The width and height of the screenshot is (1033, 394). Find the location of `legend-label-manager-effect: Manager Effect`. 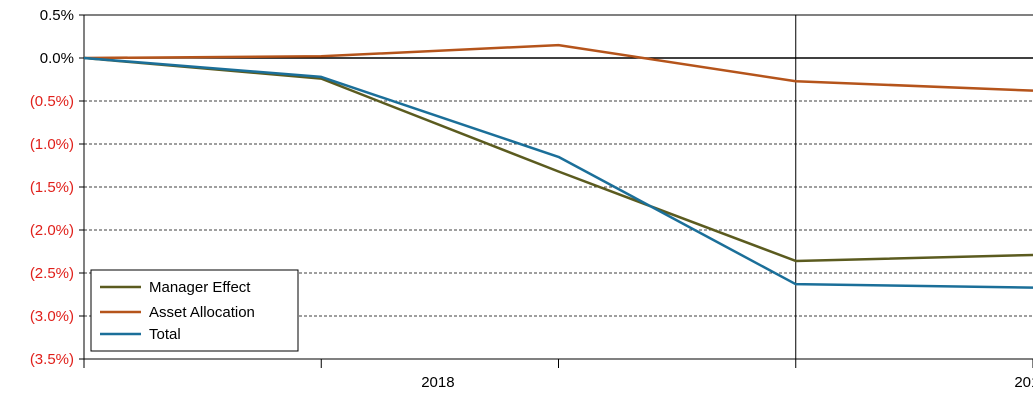

legend-label-manager-effect: Manager Effect is located at coordinates (200, 287).